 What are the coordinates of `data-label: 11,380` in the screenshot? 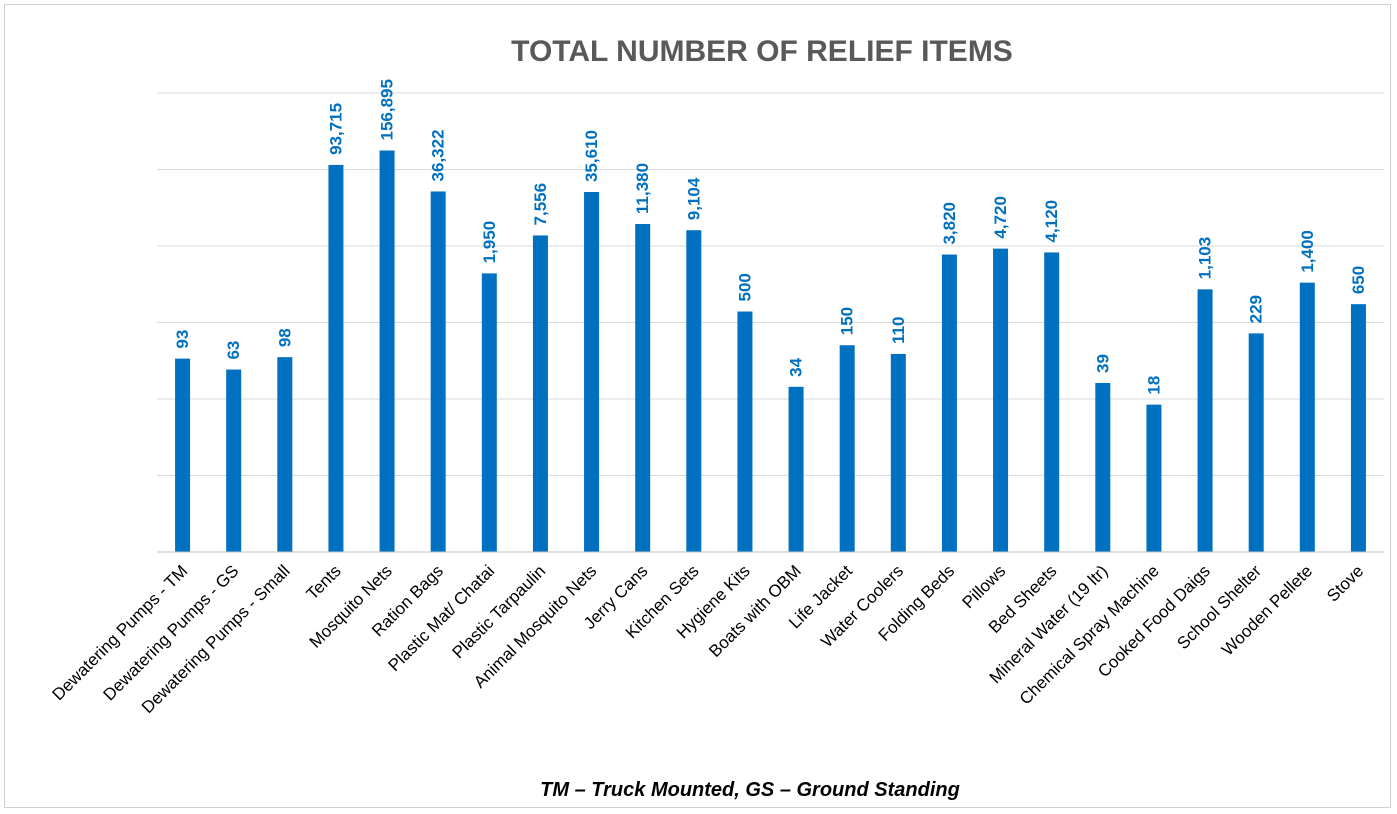 It's located at (642, 188).